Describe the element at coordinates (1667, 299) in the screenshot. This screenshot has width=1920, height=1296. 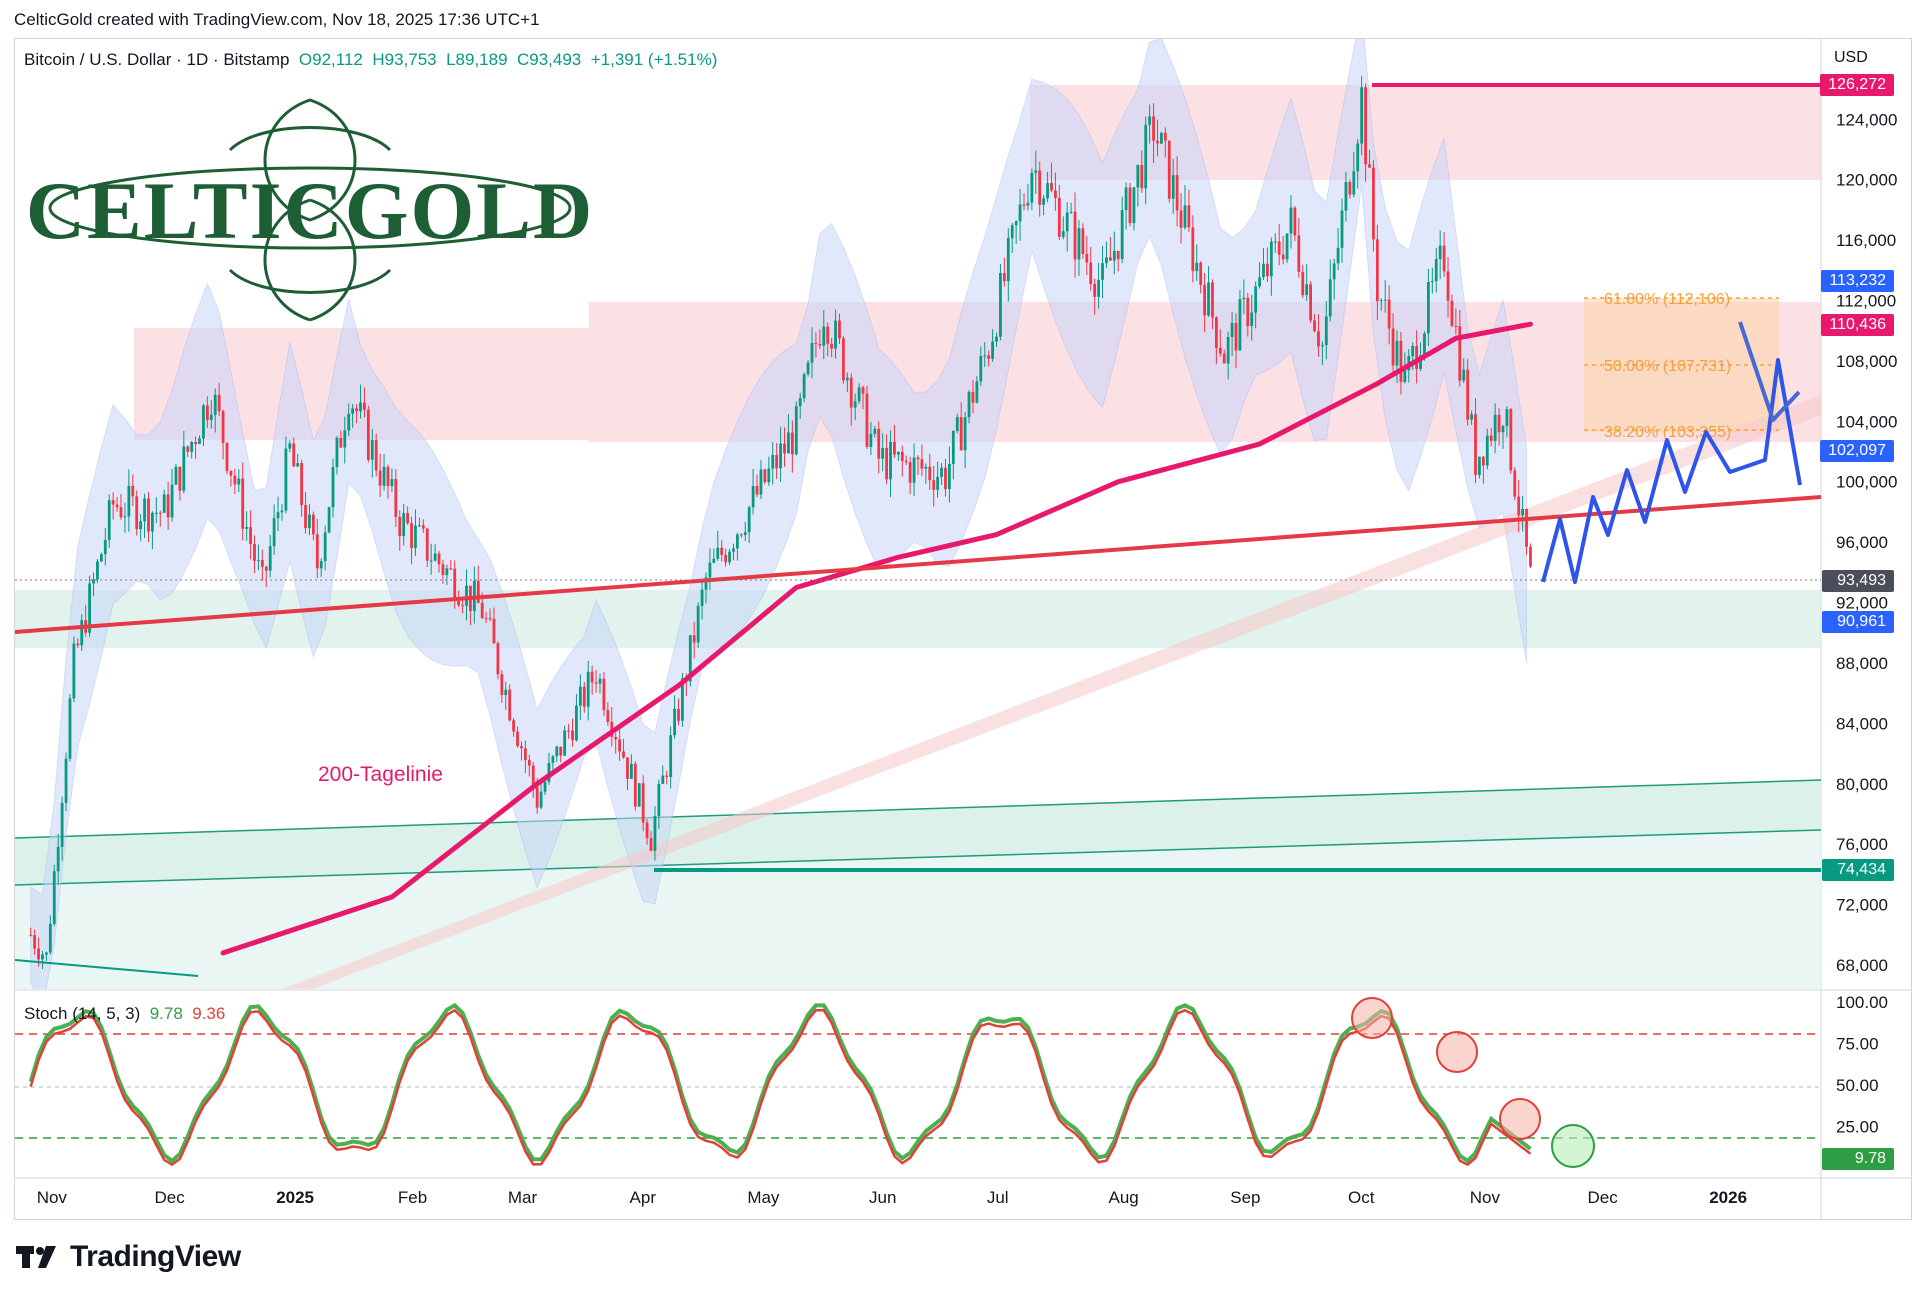
I see `fib-label-618: 61.80% (112,106)` at that location.